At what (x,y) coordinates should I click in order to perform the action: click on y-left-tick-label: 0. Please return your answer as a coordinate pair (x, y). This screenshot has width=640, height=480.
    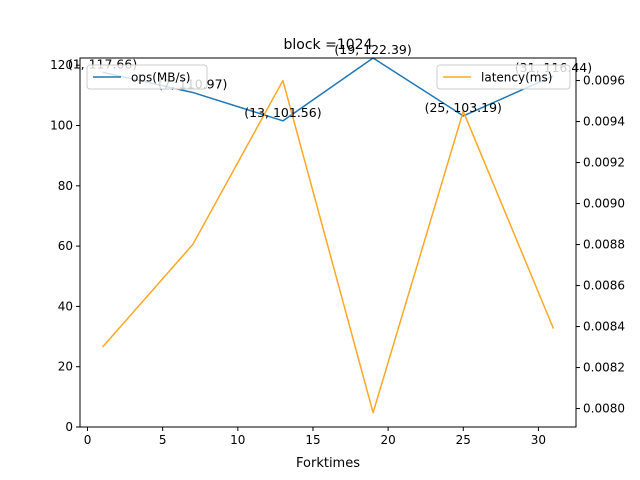
    Looking at the image, I should click on (69, 427).